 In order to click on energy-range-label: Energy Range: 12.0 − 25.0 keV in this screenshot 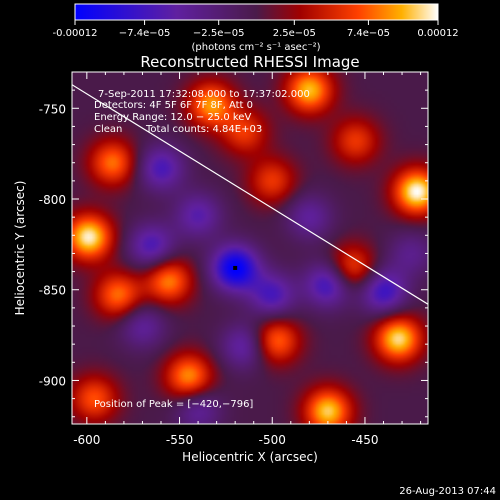, I will do `click(172, 117)`.